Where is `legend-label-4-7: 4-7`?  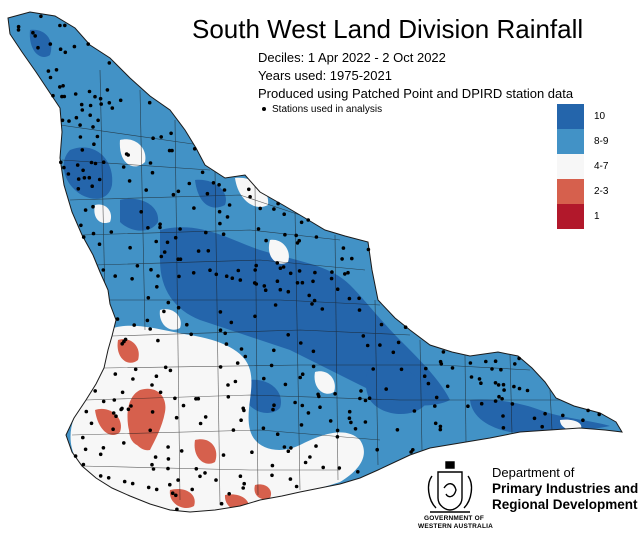 legend-label-4-7: 4-7 is located at coordinates (601, 166).